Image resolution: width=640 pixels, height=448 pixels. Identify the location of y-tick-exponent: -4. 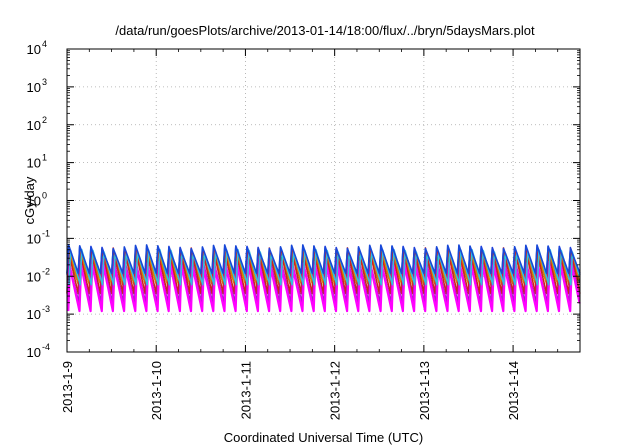
(46, 347).